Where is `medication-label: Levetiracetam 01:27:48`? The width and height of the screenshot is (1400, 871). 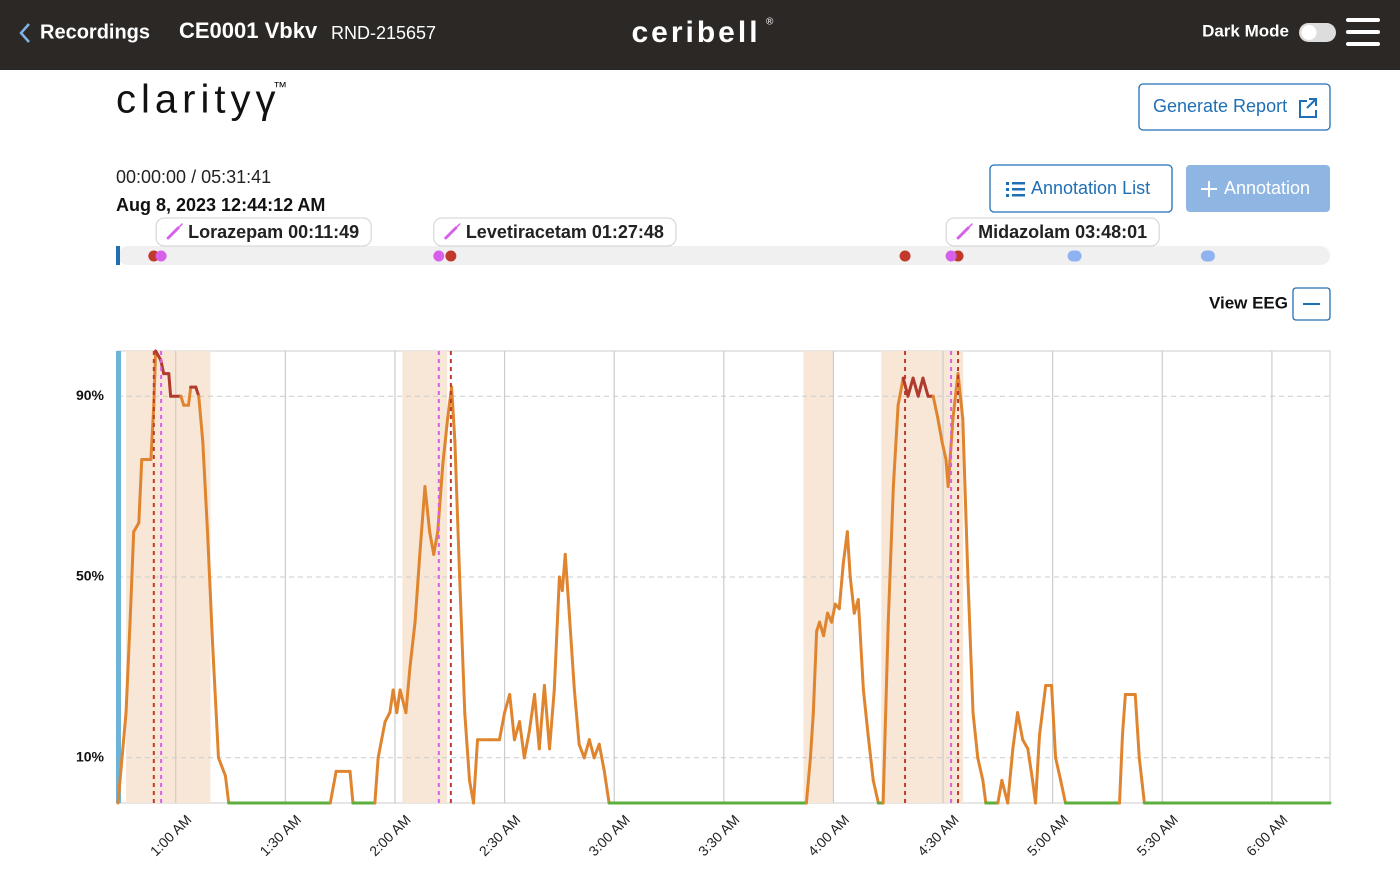 medication-label: Levetiracetam 01:27:48 is located at coordinates (565, 232).